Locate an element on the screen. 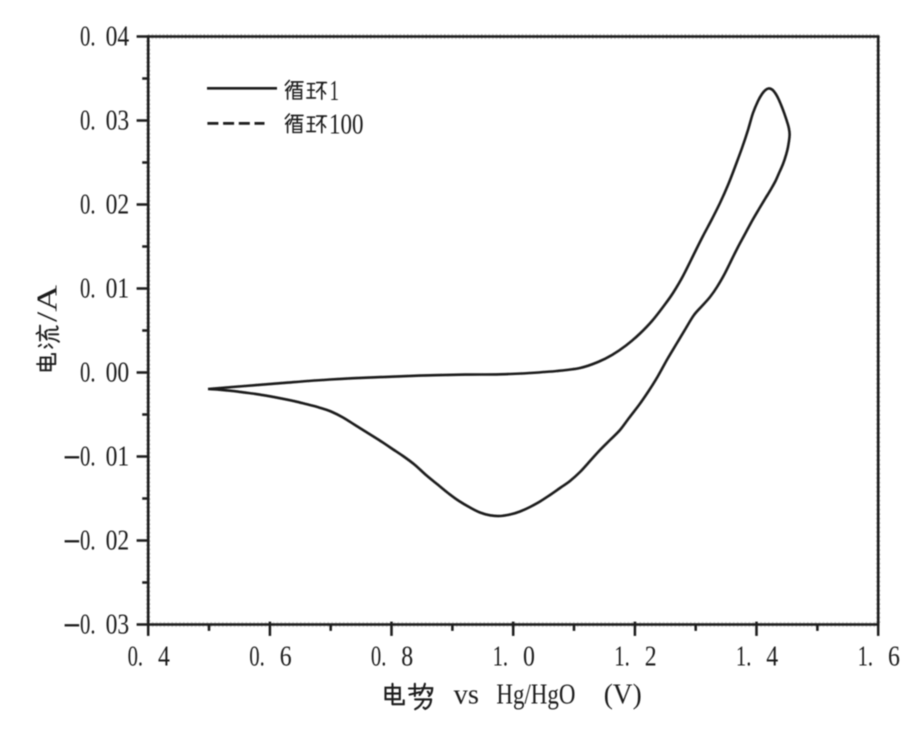 The image size is (918, 731). svg-text: vs is located at coordinates (466, 695).